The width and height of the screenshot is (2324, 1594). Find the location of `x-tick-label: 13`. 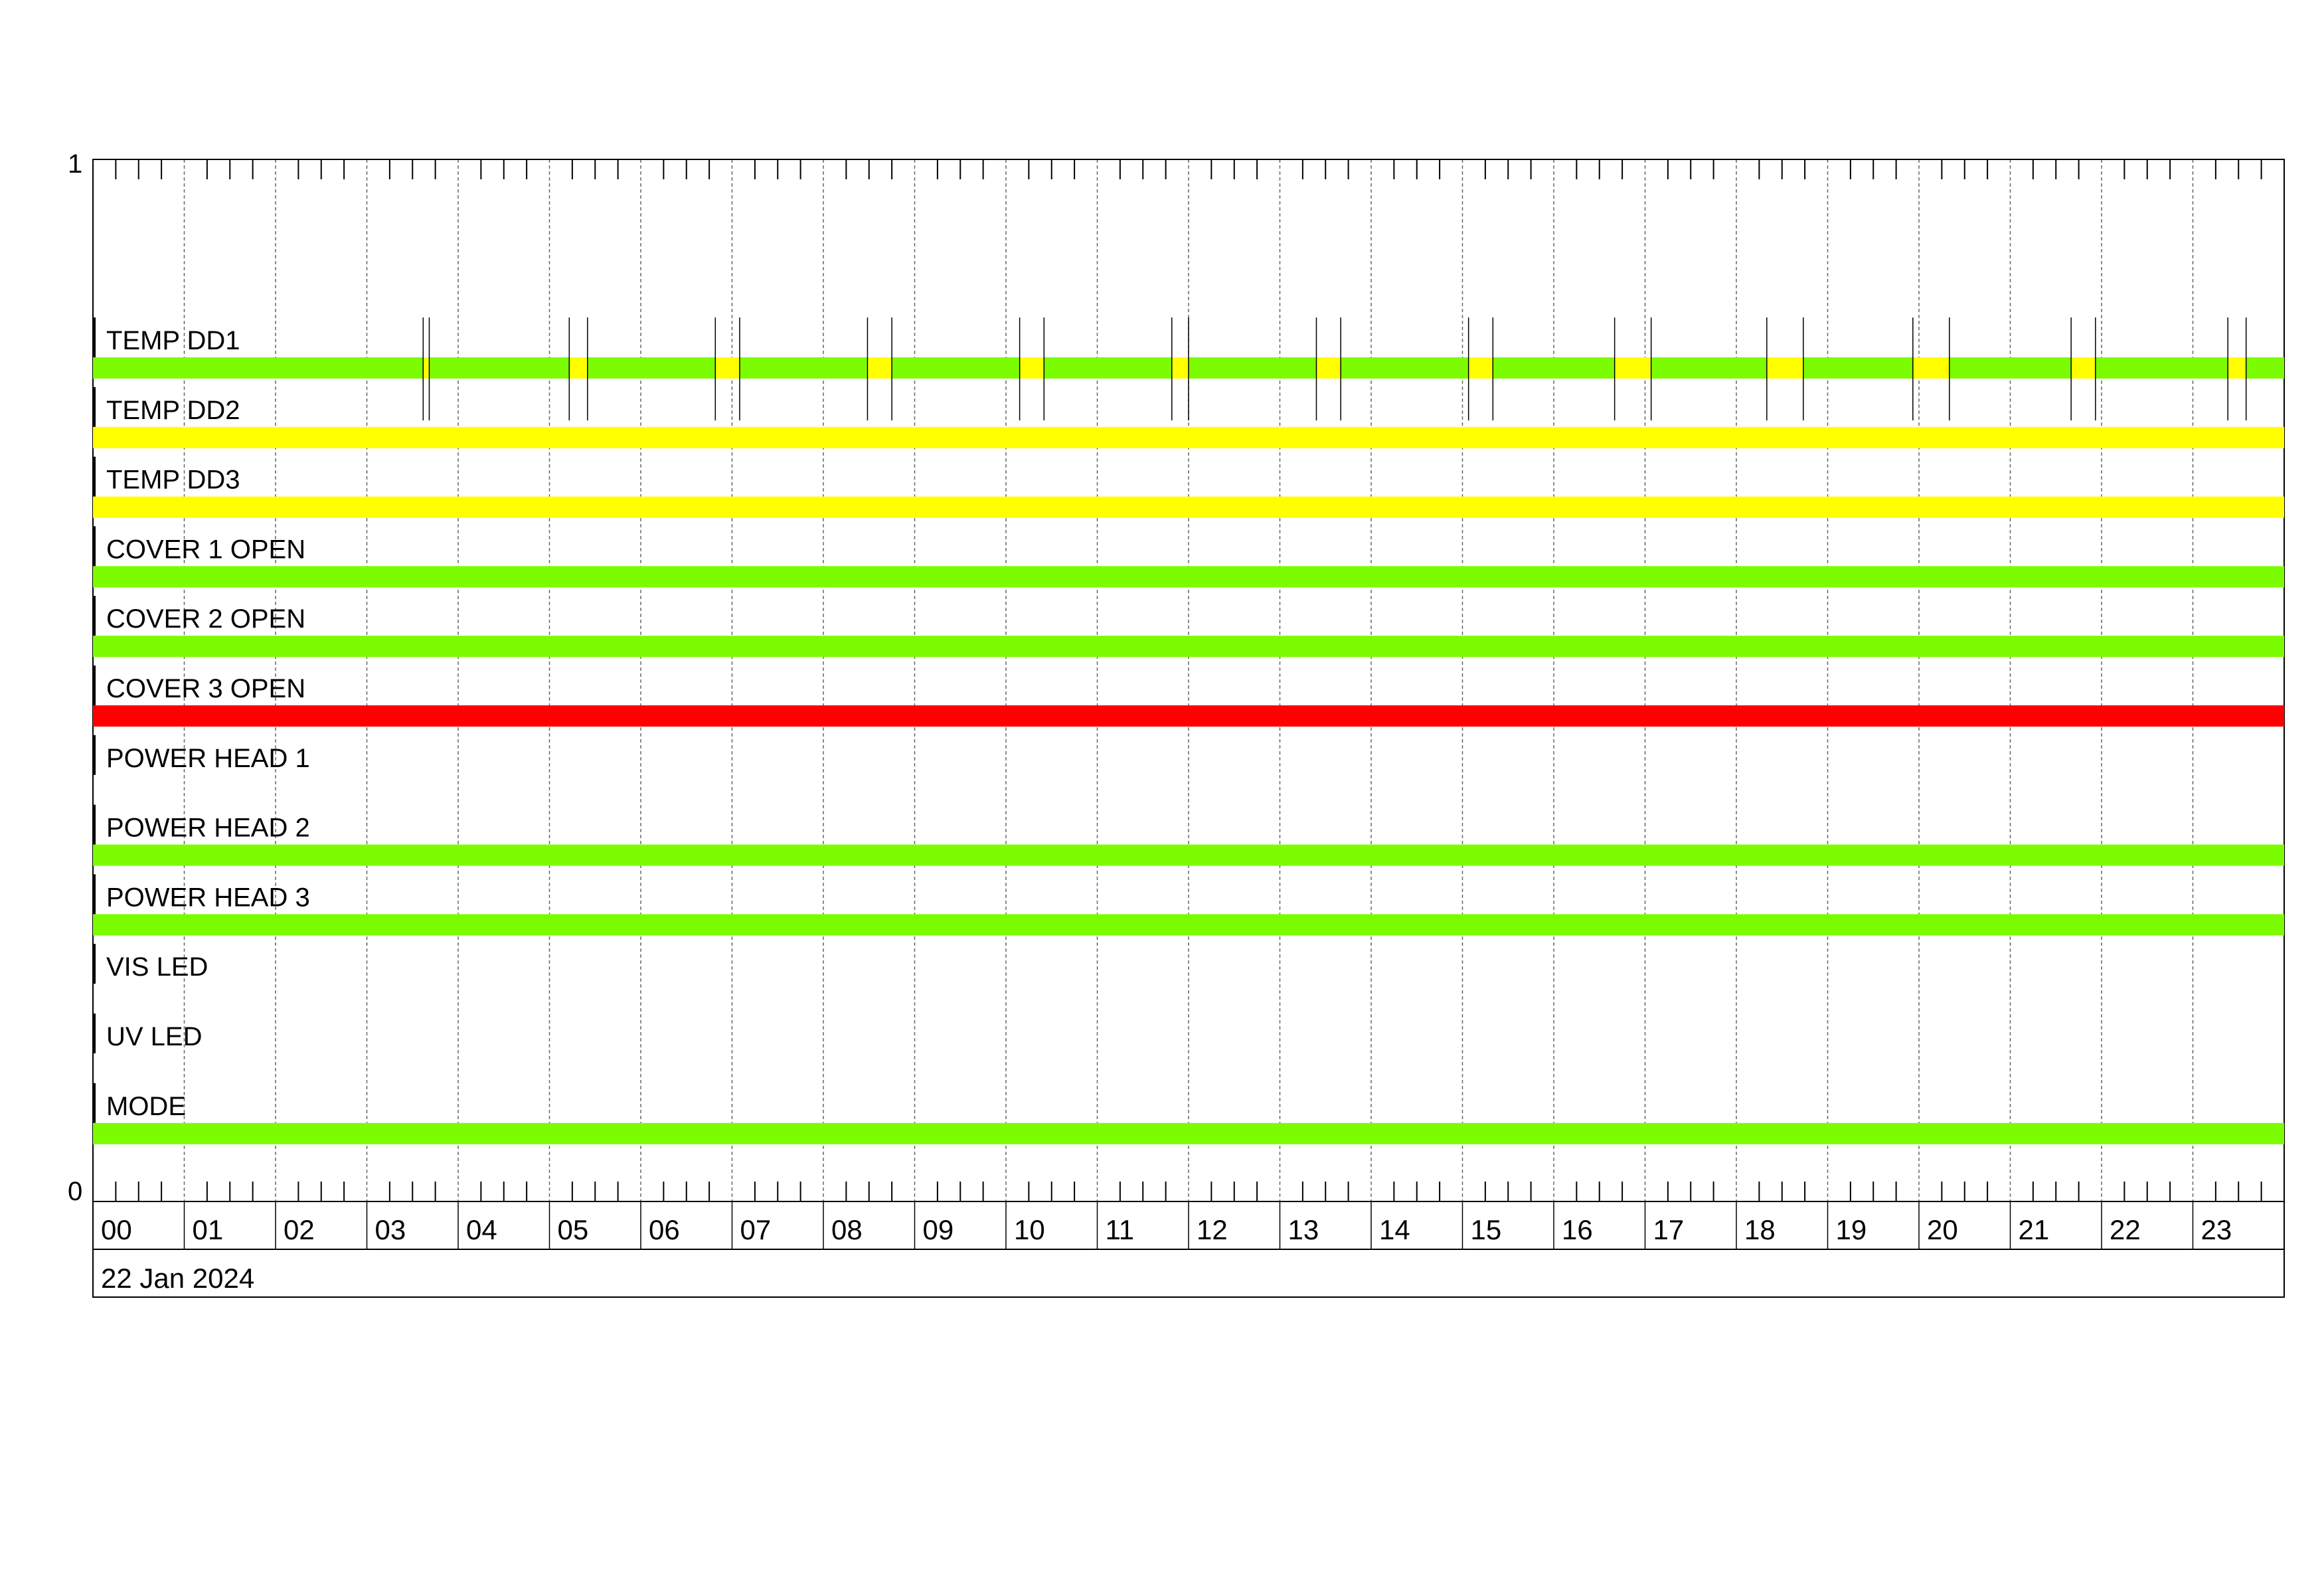

x-tick-label: 13 is located at coordinates (1303, 1229).